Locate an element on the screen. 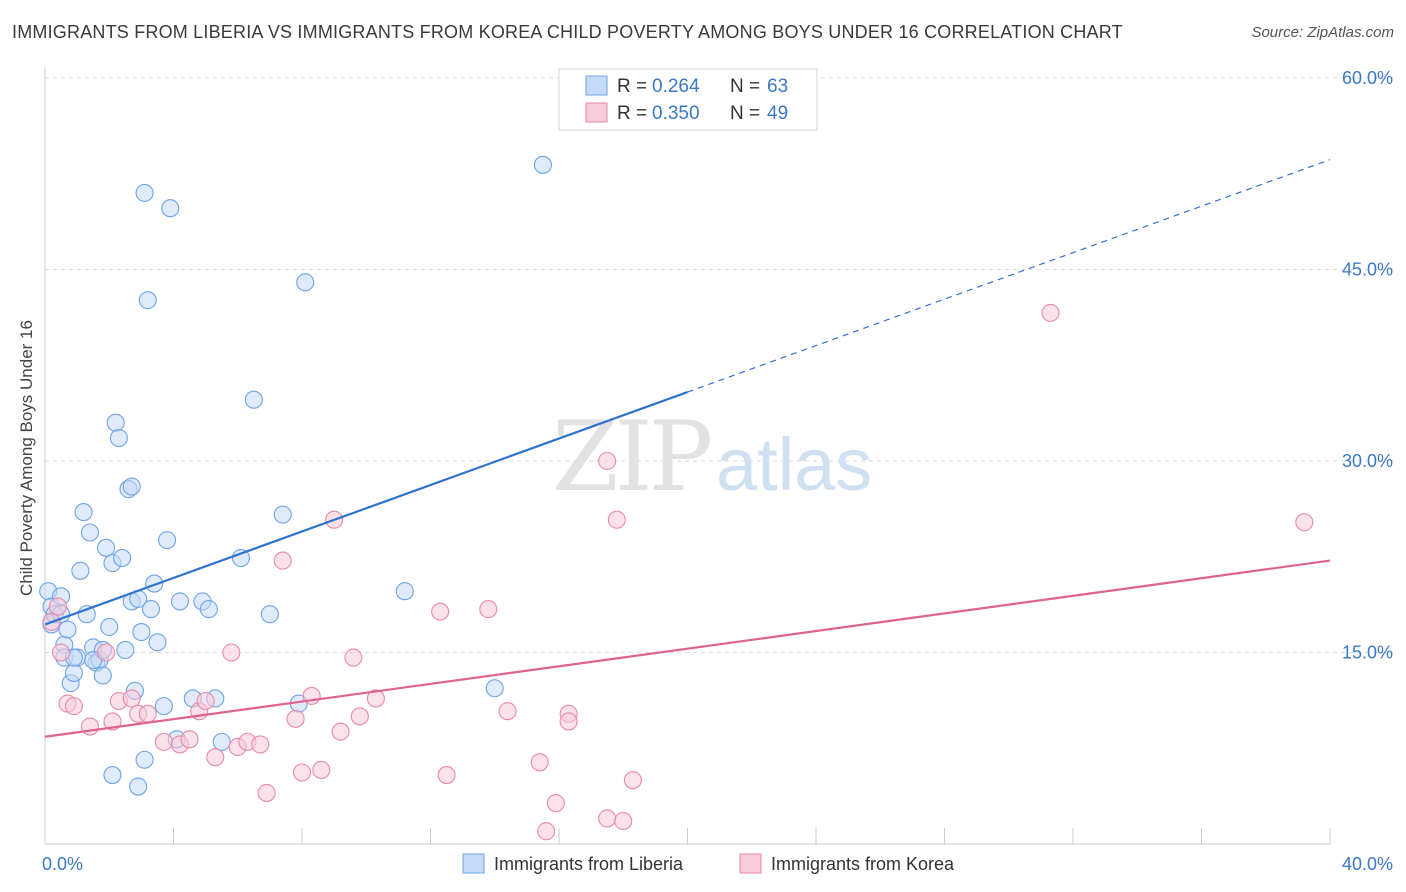 The width and height of the screenshot is (1406, 892). legend-stats-korea-n-value: 49 is located at coordinates (777, 113).